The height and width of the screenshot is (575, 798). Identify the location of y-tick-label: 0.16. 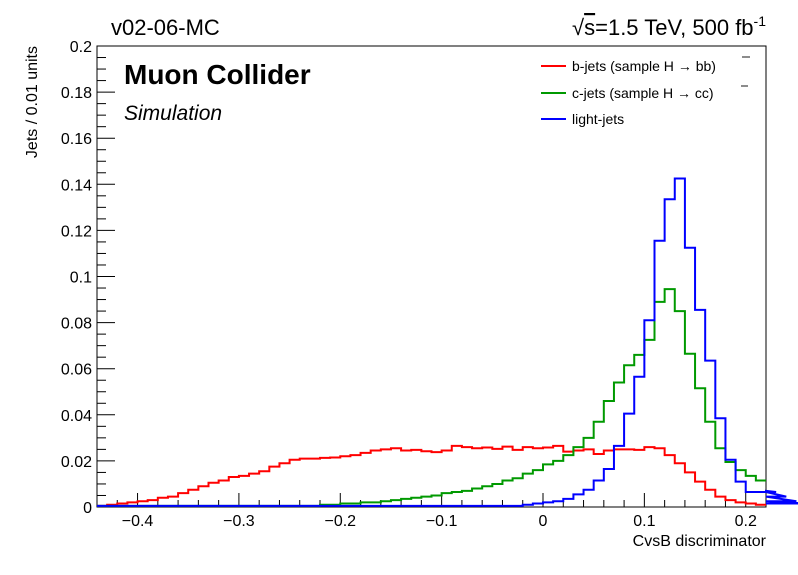
(76, 139).